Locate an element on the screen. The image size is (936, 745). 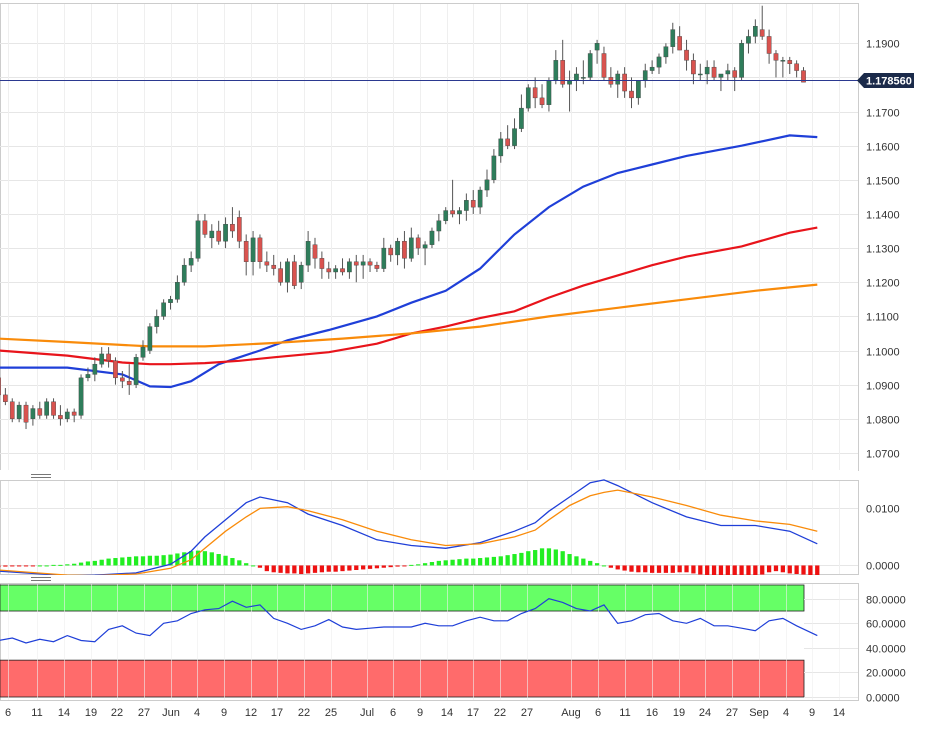
rsi-bands is located at coordinates (402, 641).